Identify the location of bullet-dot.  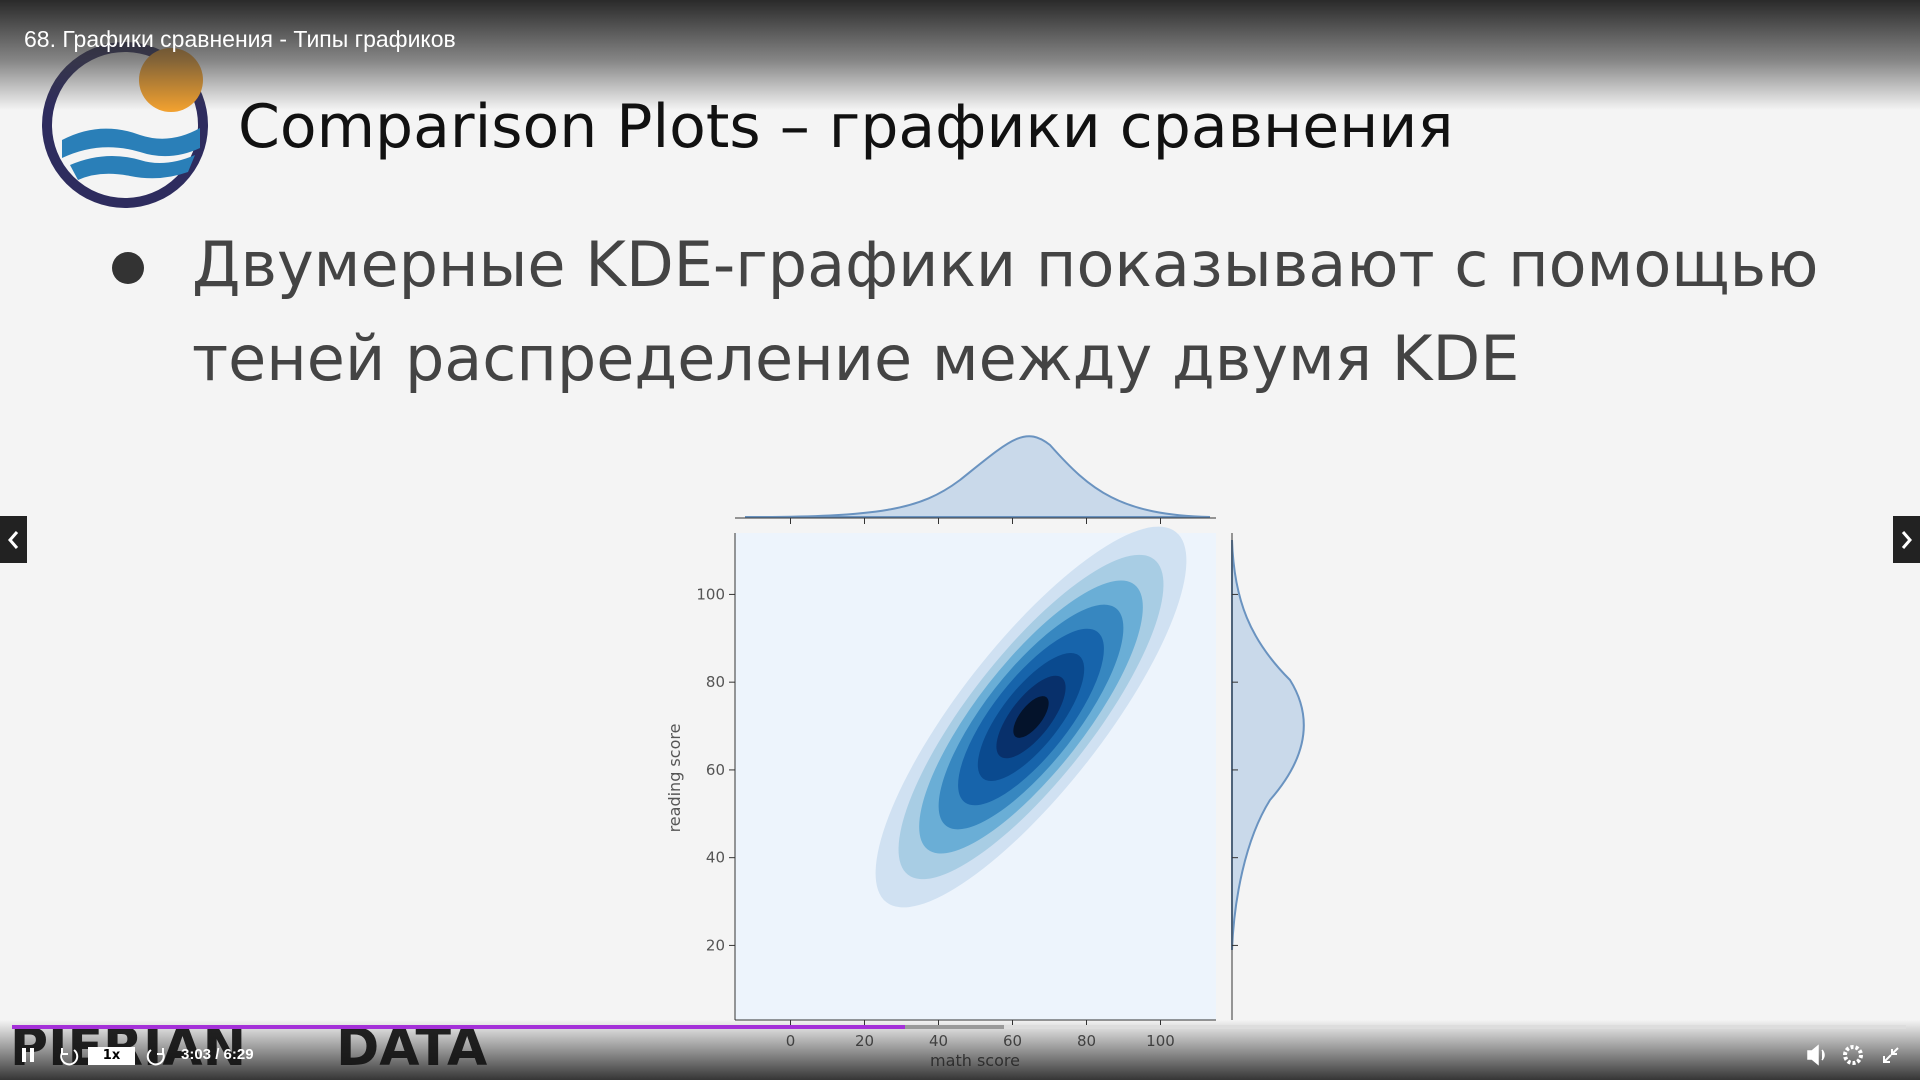
(128, 268).